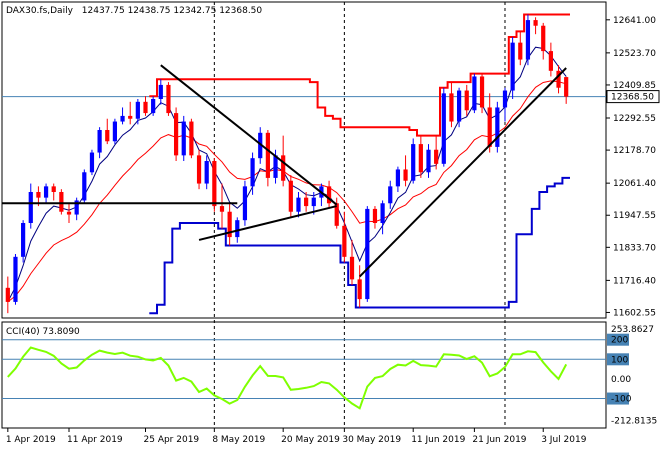 The height and width of the screenshot is (450, 660). What do you see at coordinates (287, 378) in the screenshot?
I see `cci-line` at bounding box center [287, 378].